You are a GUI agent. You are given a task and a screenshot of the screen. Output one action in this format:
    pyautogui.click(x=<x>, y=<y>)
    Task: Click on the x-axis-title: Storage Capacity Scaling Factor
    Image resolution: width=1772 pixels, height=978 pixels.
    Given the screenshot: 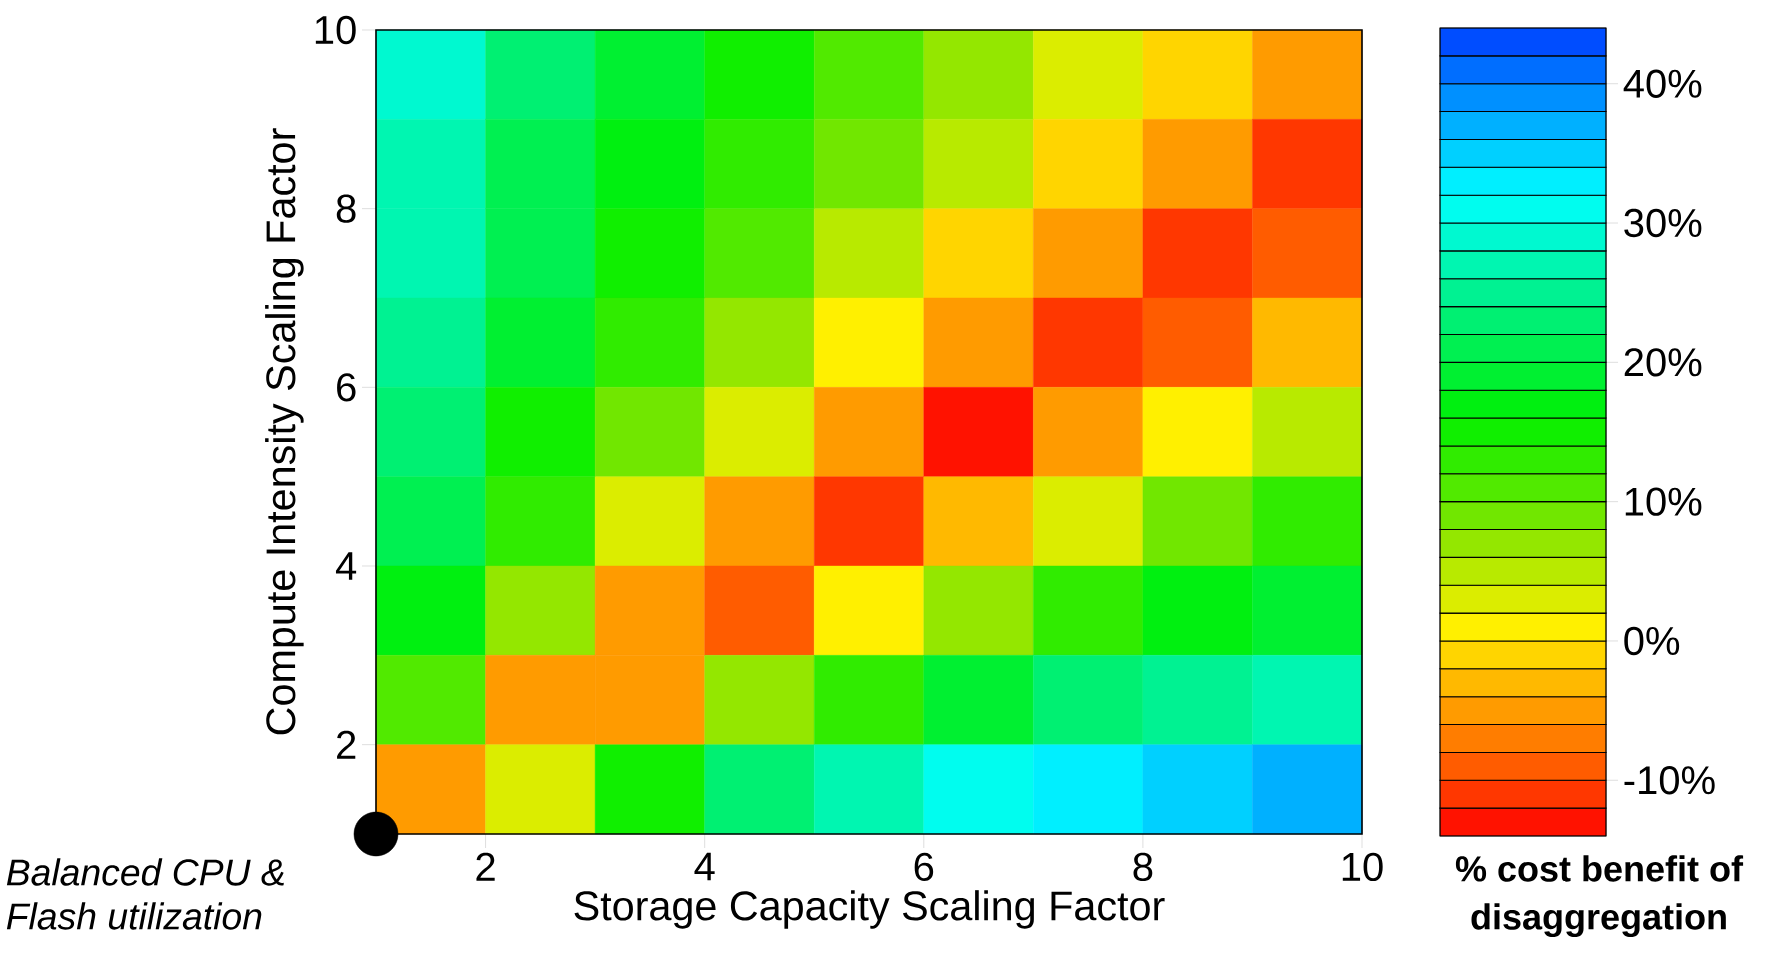 What is the action you would take?
    pyautogui.click(x=869, y=909)
    